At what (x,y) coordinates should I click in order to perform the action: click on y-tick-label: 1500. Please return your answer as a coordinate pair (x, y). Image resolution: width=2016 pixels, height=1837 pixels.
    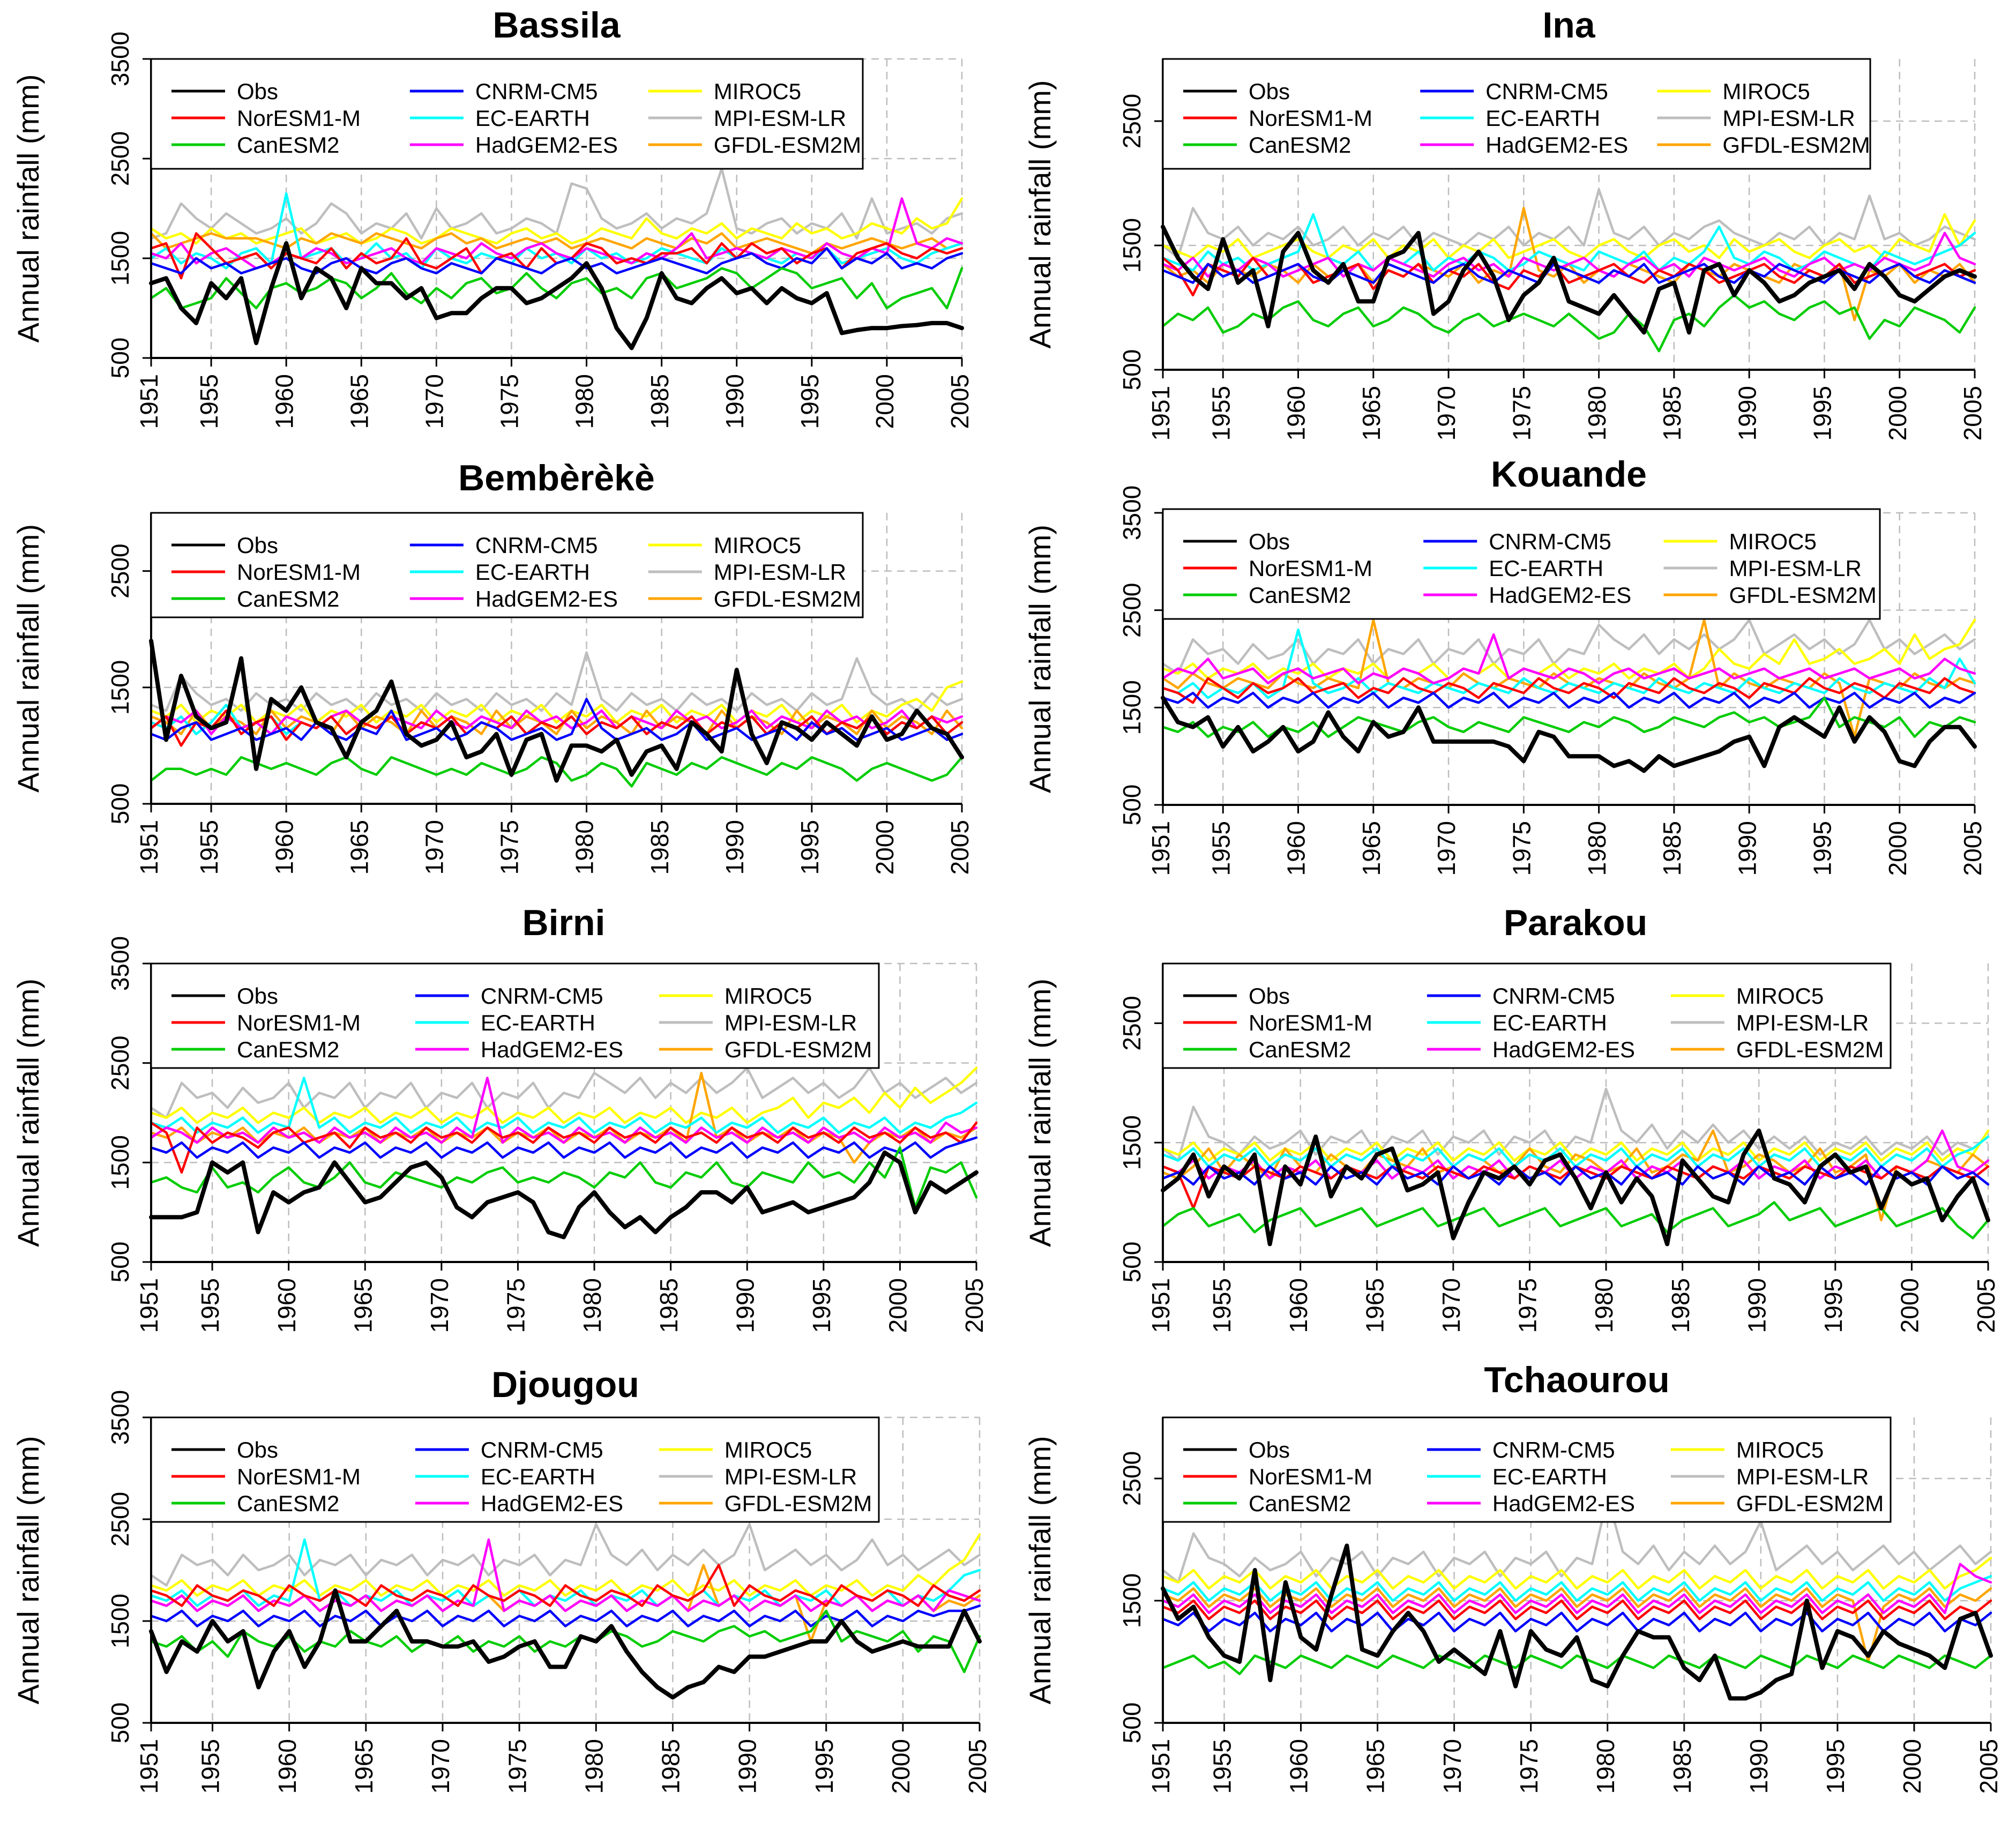
    Looking at the image, I should click on (1132, 708).